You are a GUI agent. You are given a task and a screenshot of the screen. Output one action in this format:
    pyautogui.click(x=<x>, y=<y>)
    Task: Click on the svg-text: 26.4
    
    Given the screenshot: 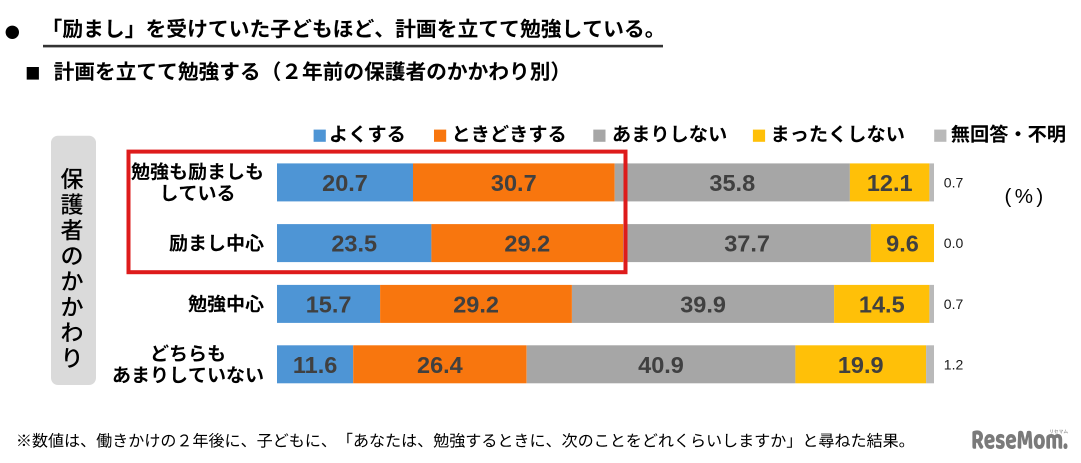 What is the action you would take?
    pyautogui.click(x=440, y=365)
    